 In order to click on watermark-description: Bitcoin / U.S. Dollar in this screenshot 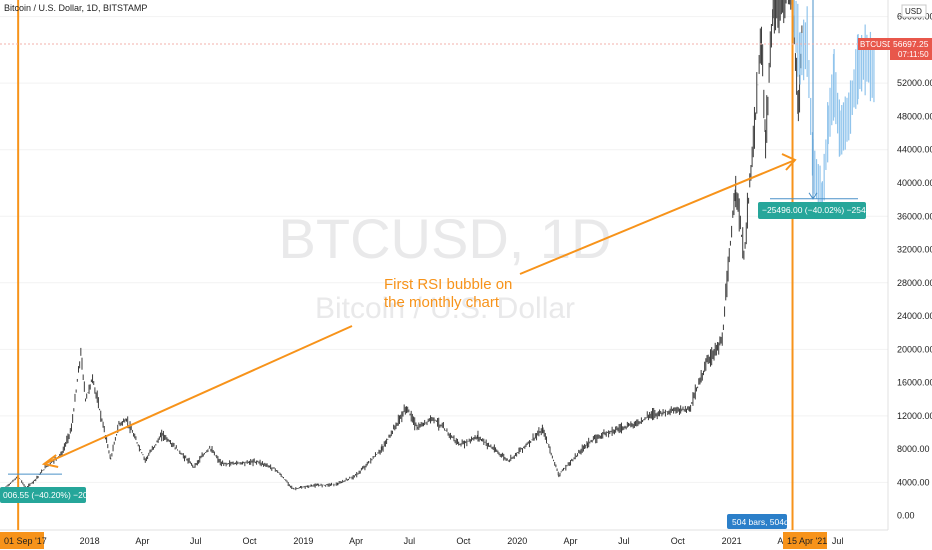, I will do `click(445, 308)`.